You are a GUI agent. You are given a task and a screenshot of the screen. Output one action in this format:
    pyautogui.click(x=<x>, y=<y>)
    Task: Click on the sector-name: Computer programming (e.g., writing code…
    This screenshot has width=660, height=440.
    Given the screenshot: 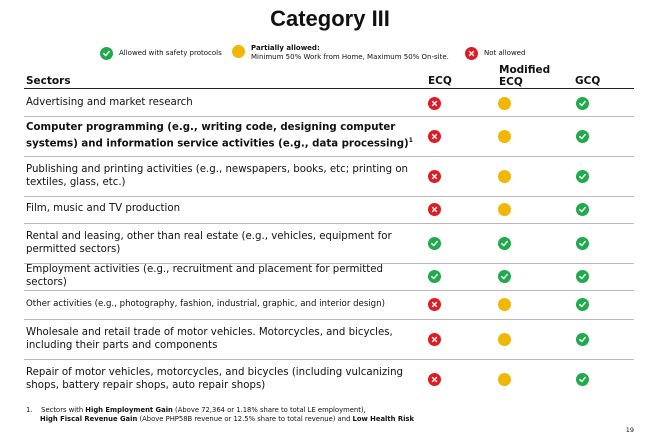 What is the action you would take?
    pyautogui.click(x=223, y=136)
    